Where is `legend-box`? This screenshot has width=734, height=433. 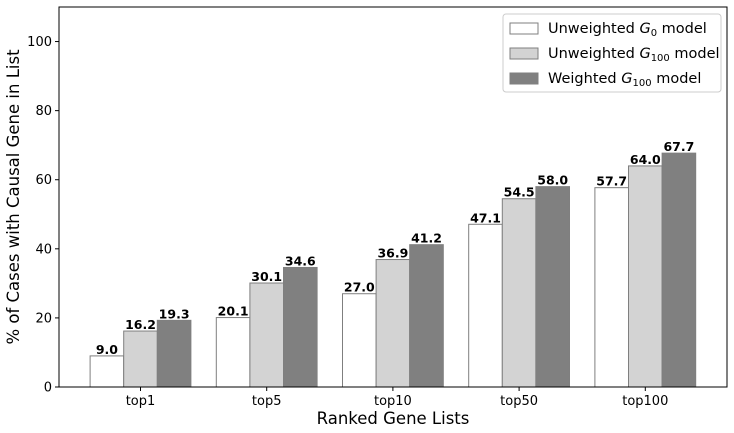 legend-box is located at coordinates (612, 53).